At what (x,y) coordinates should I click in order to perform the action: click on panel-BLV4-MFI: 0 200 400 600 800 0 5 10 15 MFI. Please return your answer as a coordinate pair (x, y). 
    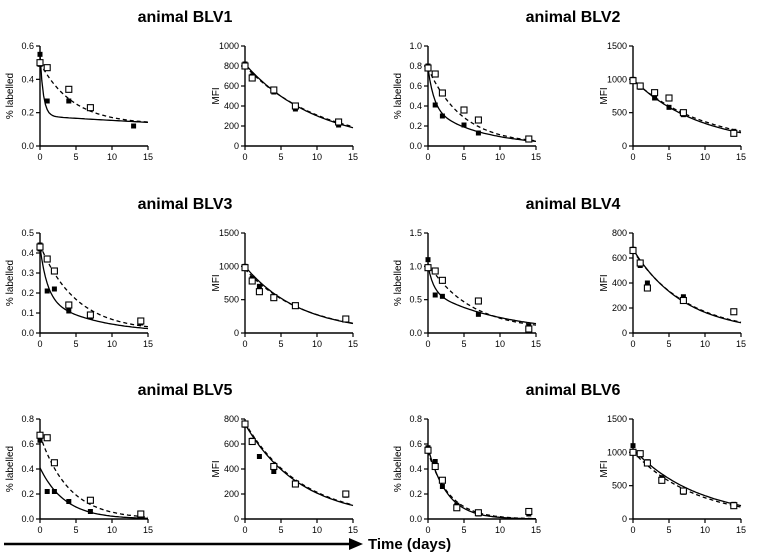
    Looking at the image, I should click on (672, 288).